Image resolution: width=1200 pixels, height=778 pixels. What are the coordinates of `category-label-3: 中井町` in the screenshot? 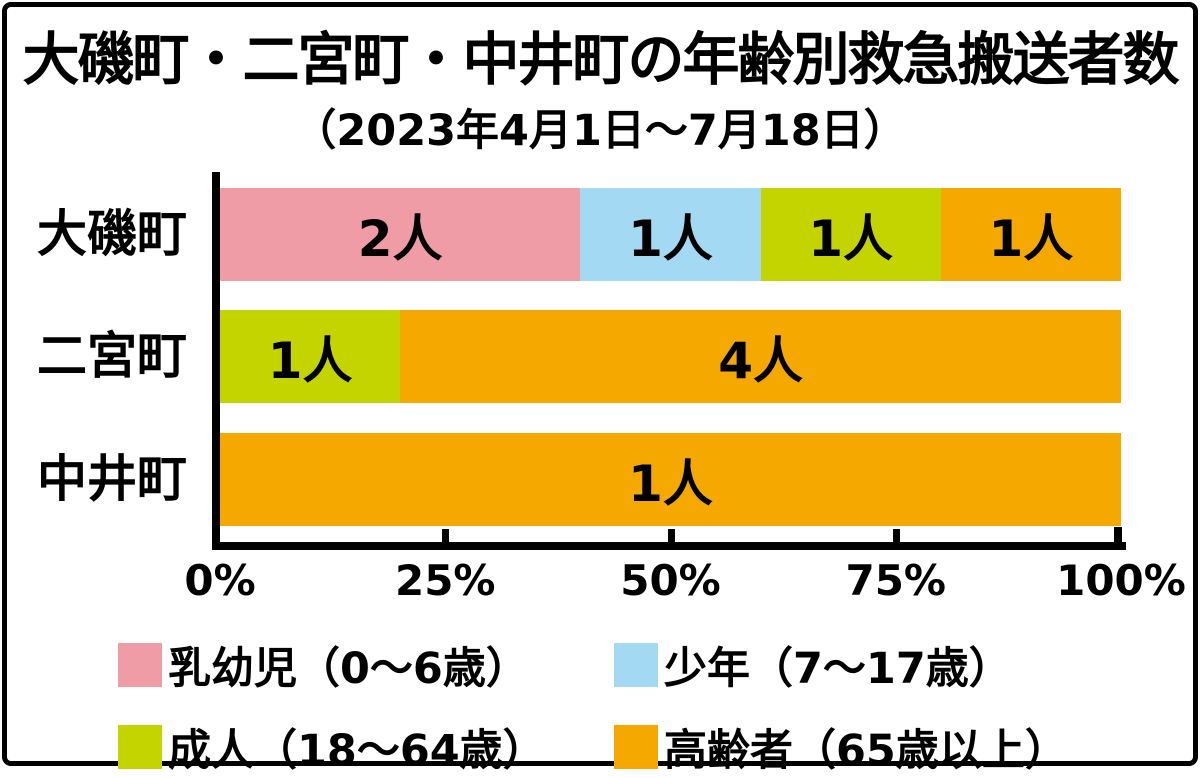 It's located at (112, 479).